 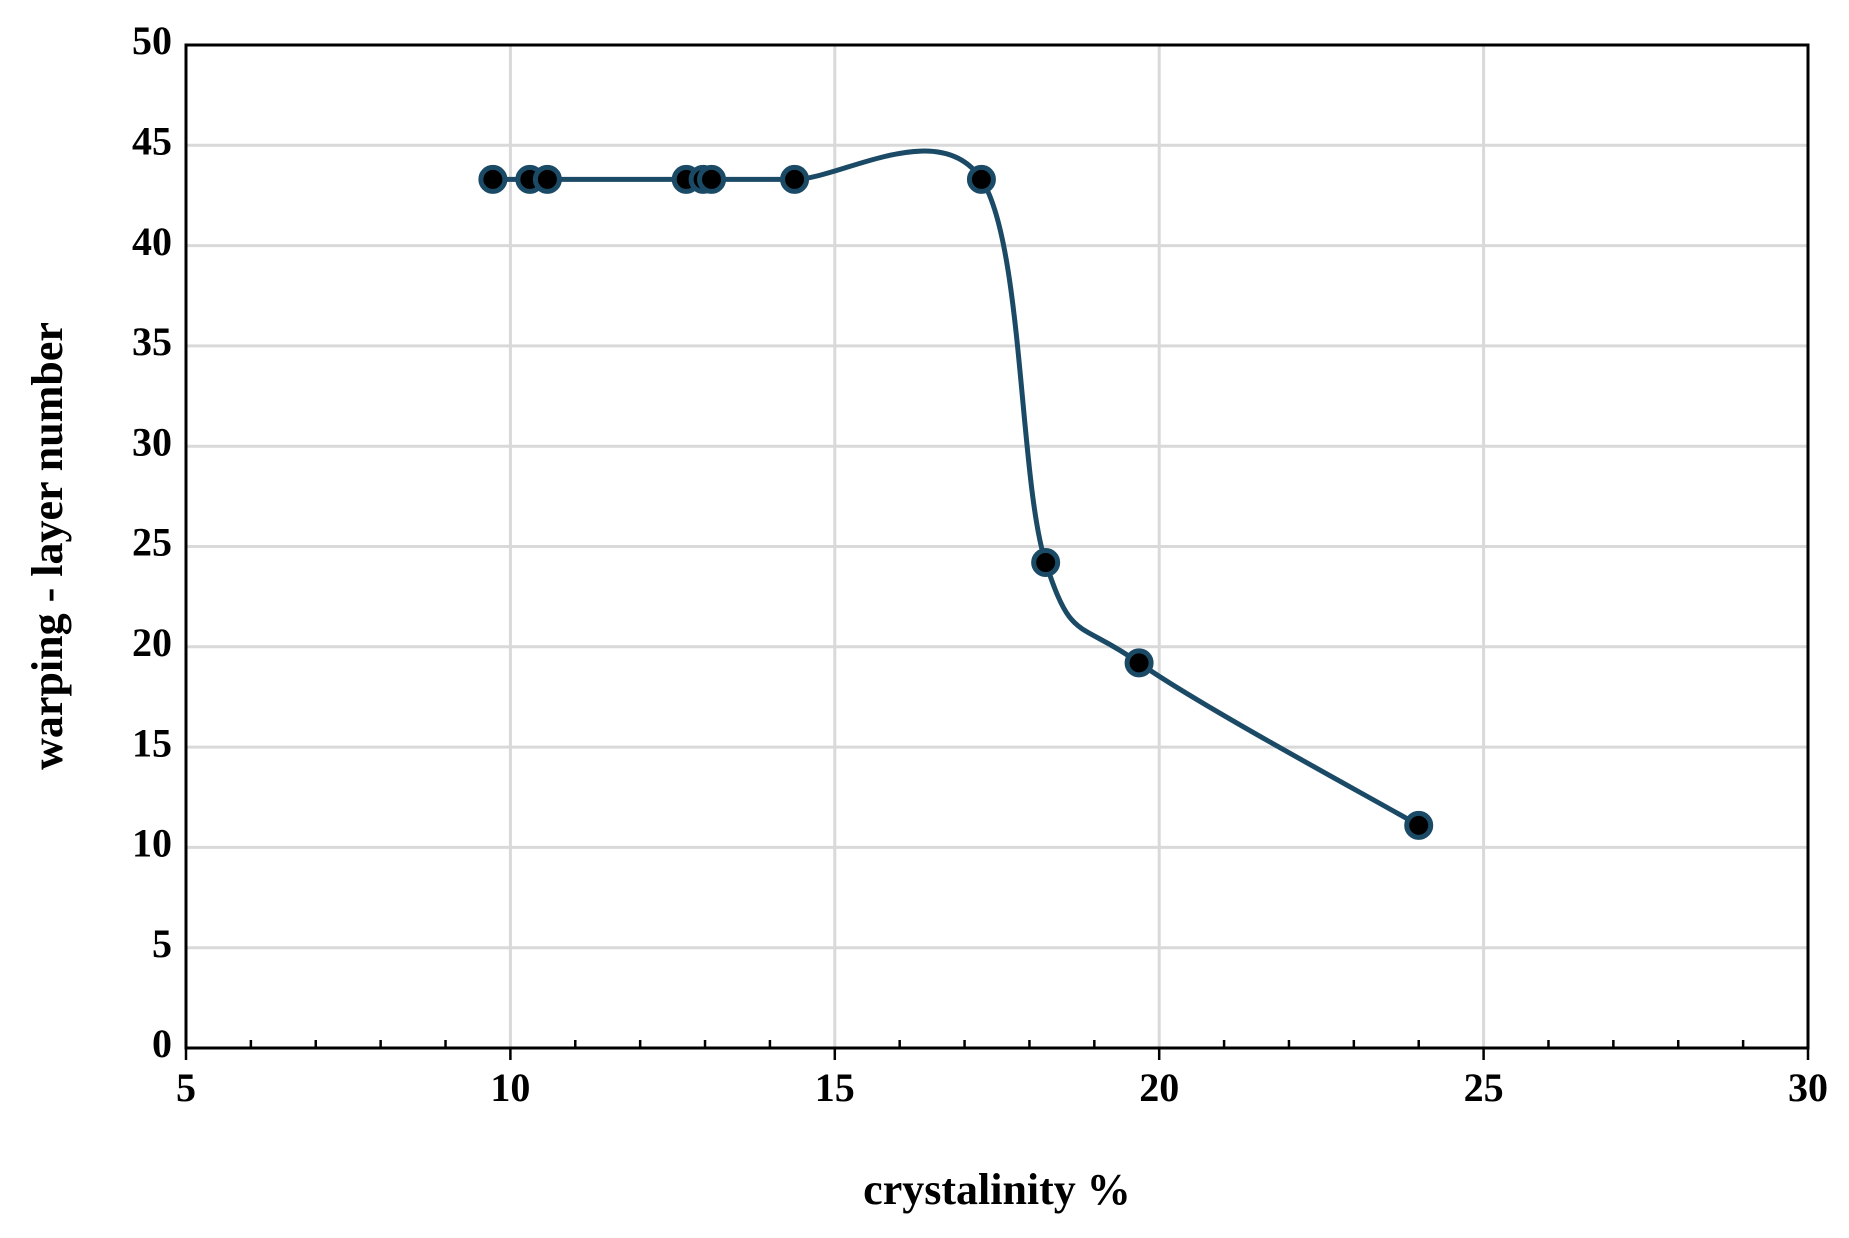 What do you see at coordinates (152, 742) in the screenshot?
I see `y-tick-label: 15` at bounding box center [152, 742].